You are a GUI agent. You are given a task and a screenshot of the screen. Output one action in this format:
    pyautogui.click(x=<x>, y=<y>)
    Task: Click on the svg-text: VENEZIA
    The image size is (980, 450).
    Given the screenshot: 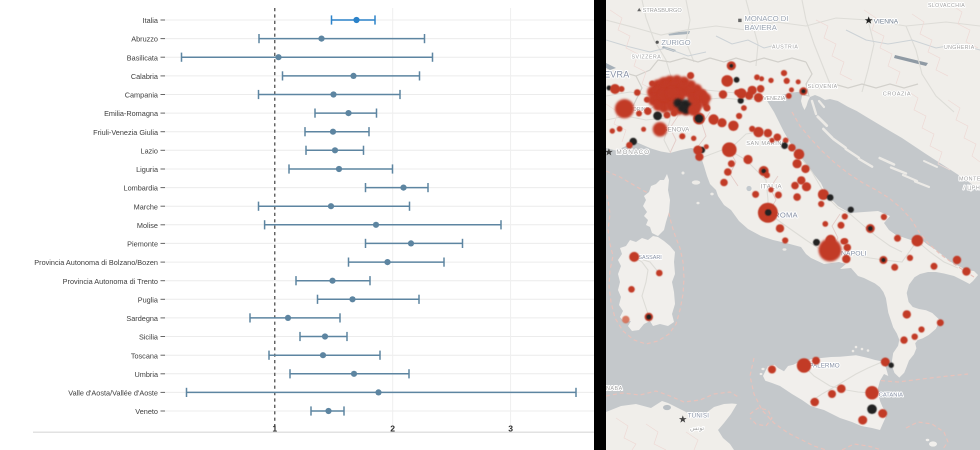 What is the action you would take?
    pyautogui.click(x=774, y=99)
    